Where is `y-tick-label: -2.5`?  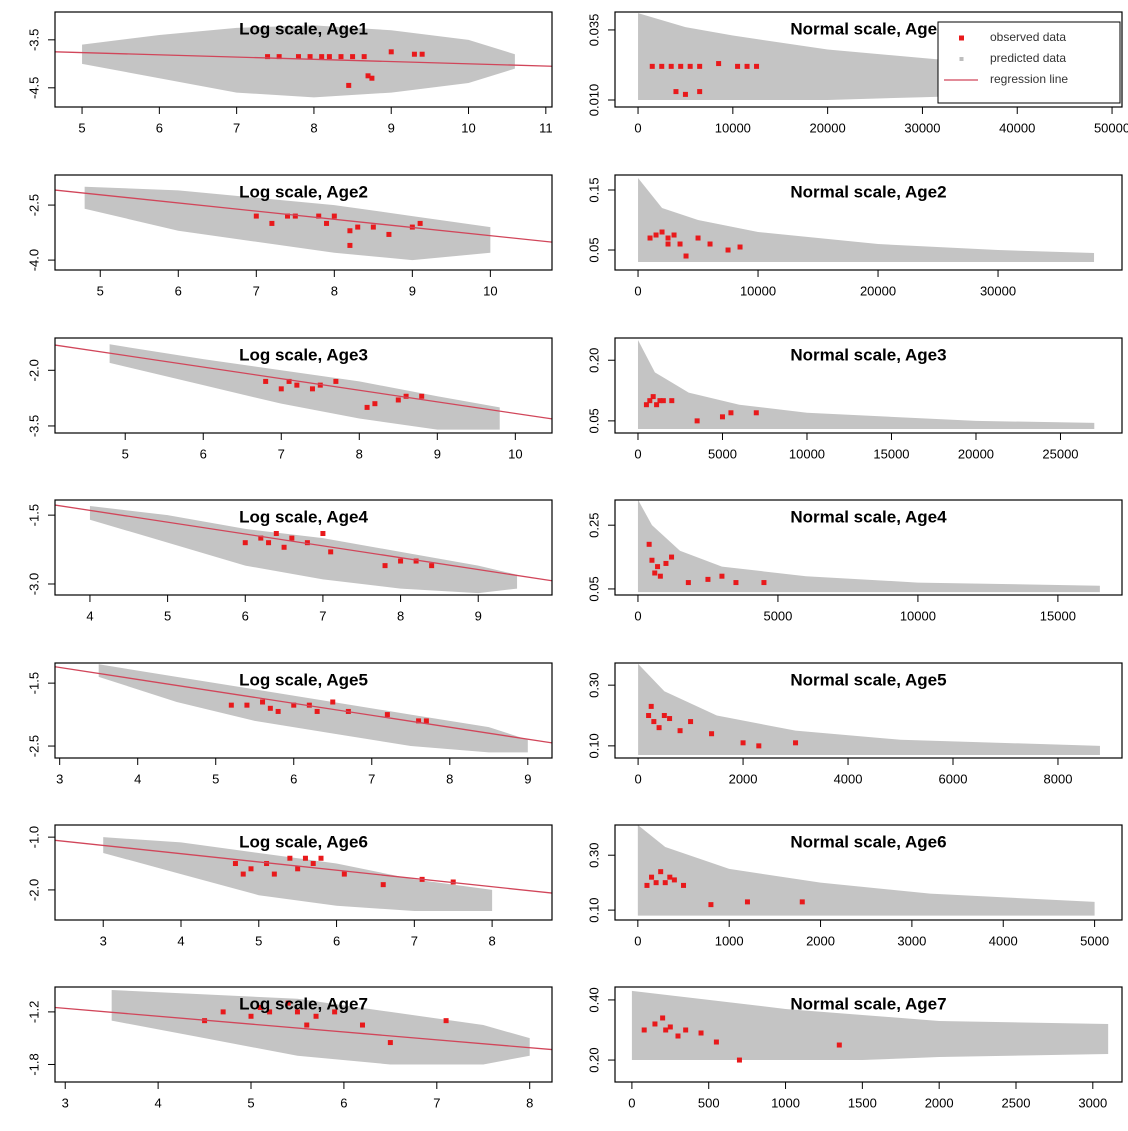 y-tick-label: -2.5 is located at coordinates (33, 746).